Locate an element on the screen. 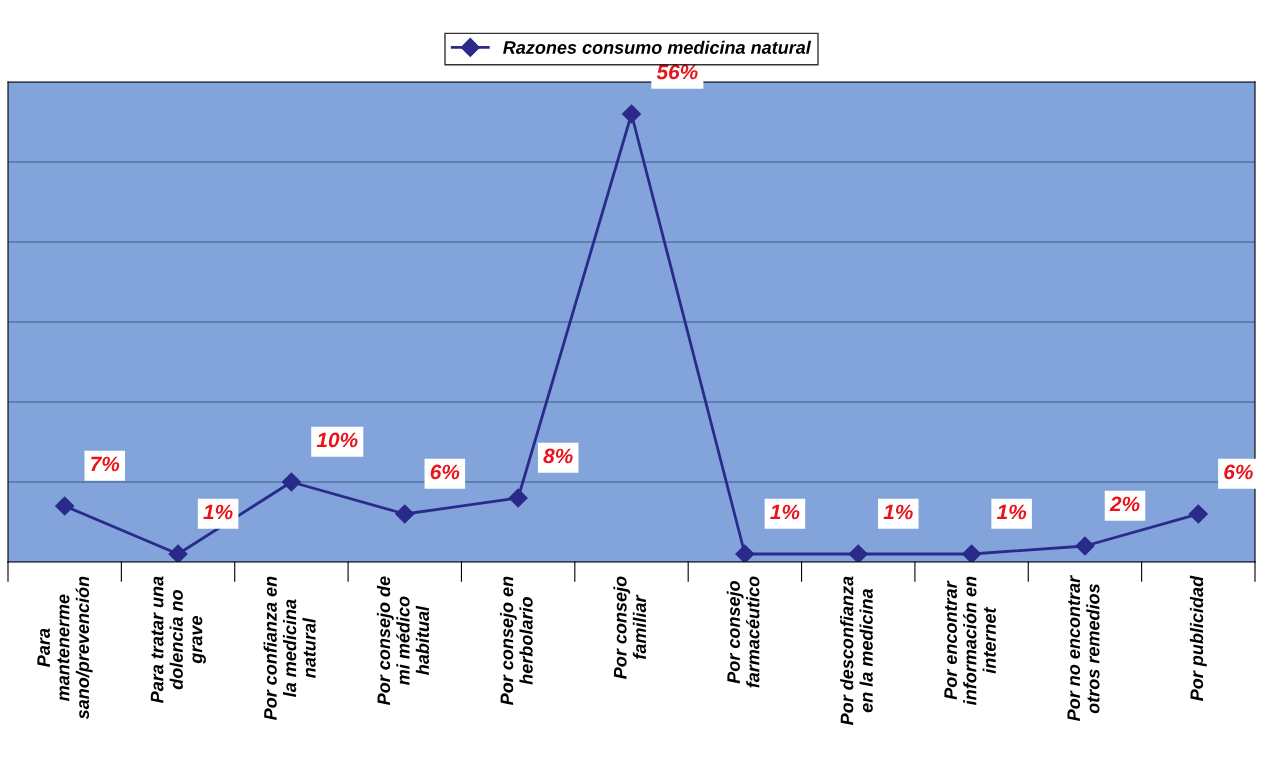  x-tick-label: Por no encontrar otros remedios is located at coordinates (1083, 648).